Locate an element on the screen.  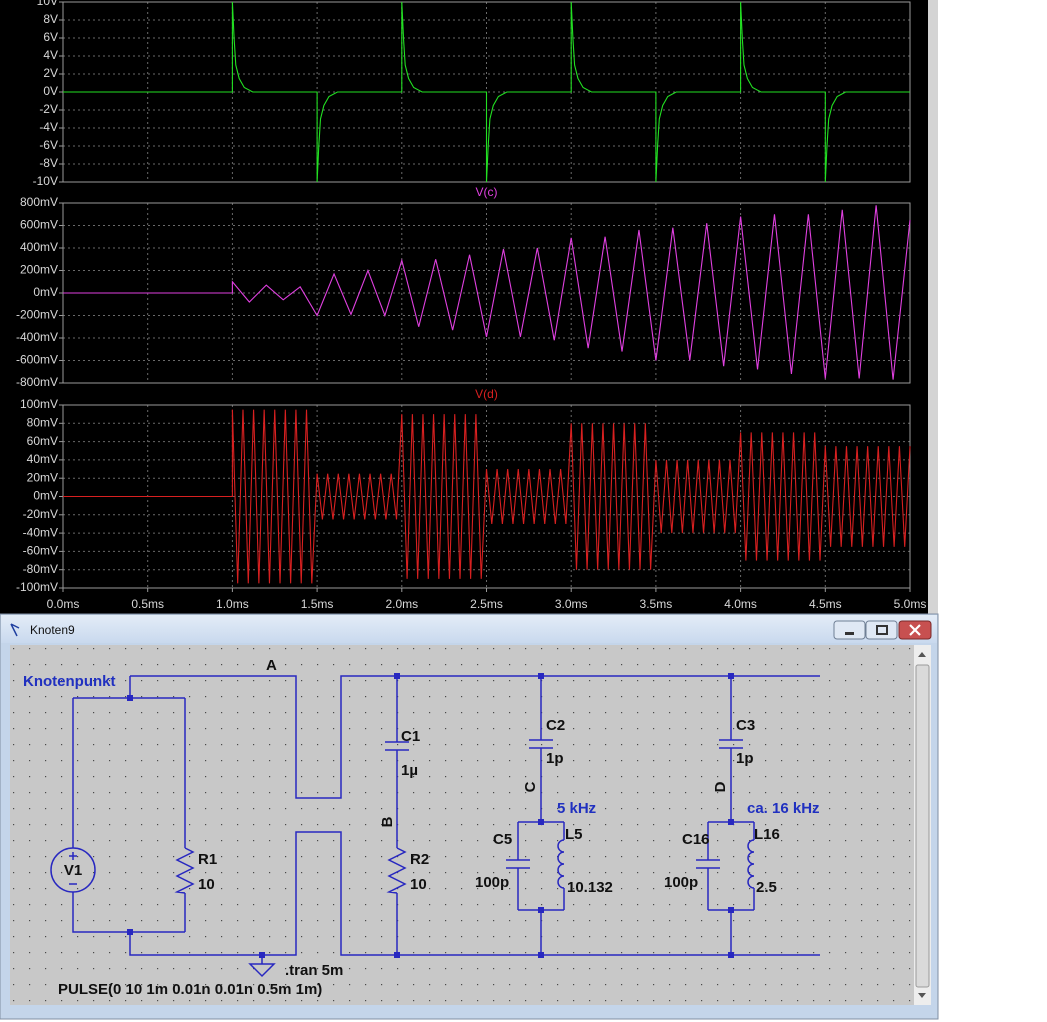
pane-title: V(c) is located at coordinates (487, 192).